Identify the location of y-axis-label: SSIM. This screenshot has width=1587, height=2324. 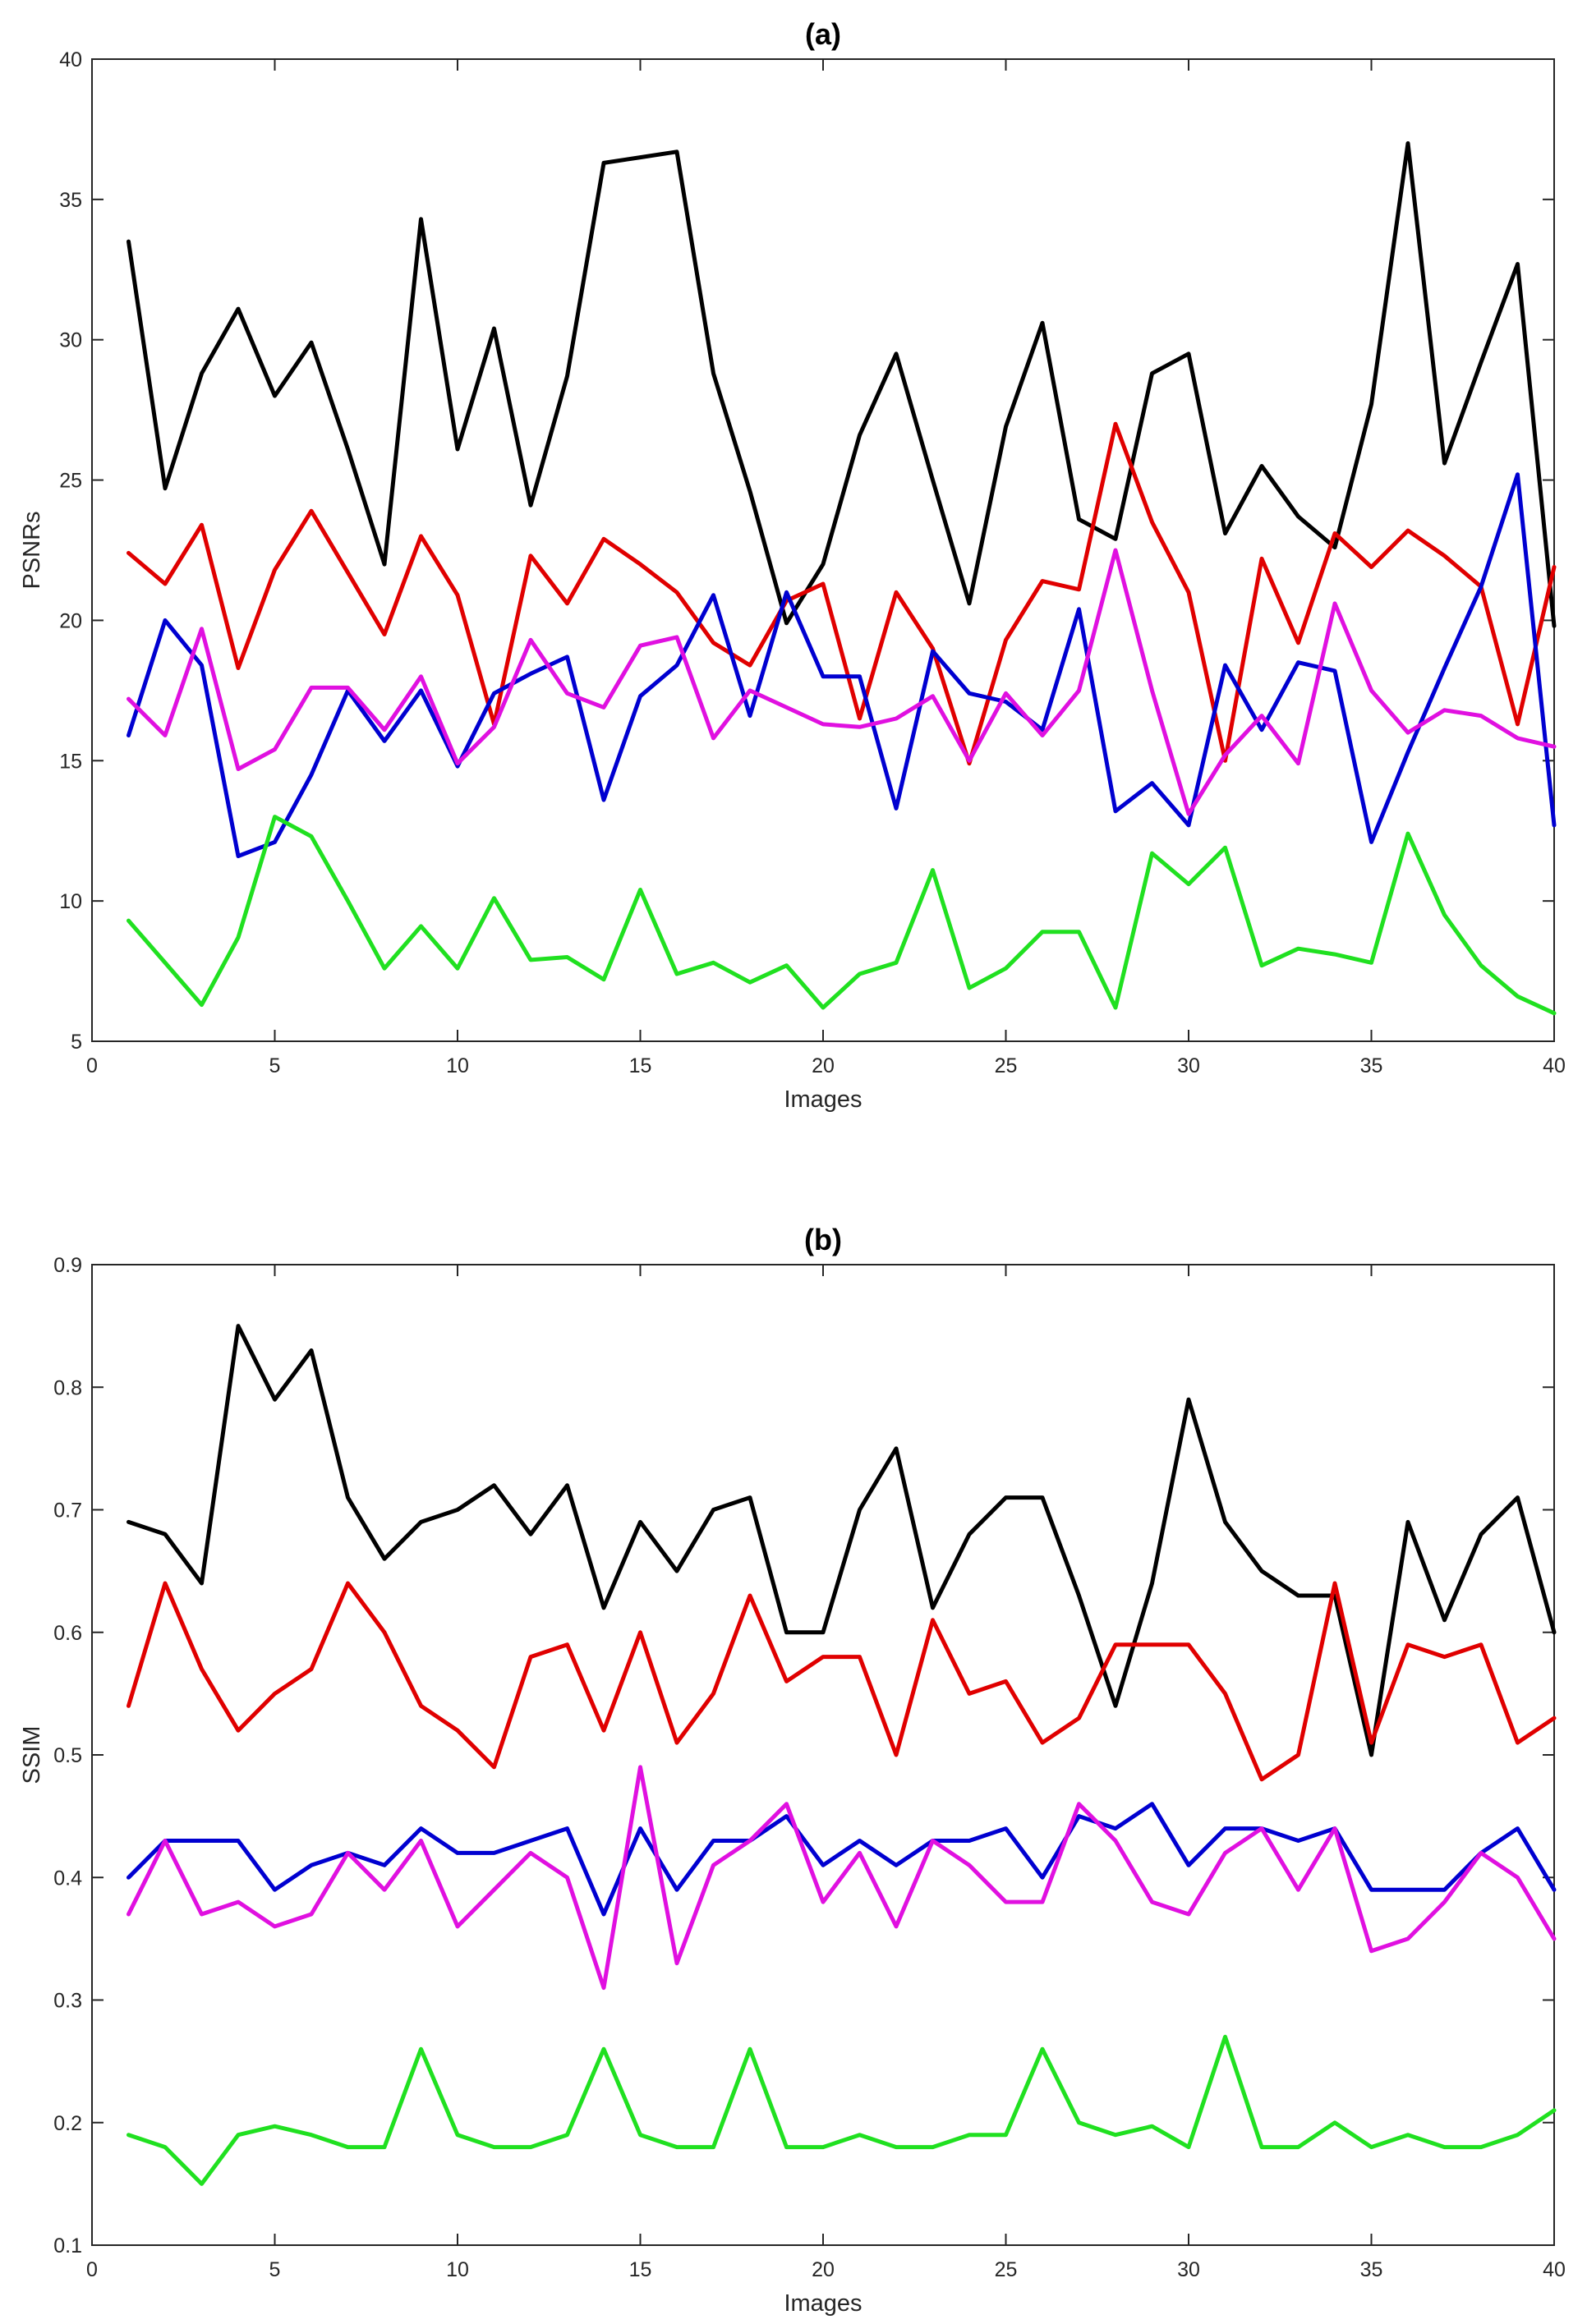
(32, 1755).